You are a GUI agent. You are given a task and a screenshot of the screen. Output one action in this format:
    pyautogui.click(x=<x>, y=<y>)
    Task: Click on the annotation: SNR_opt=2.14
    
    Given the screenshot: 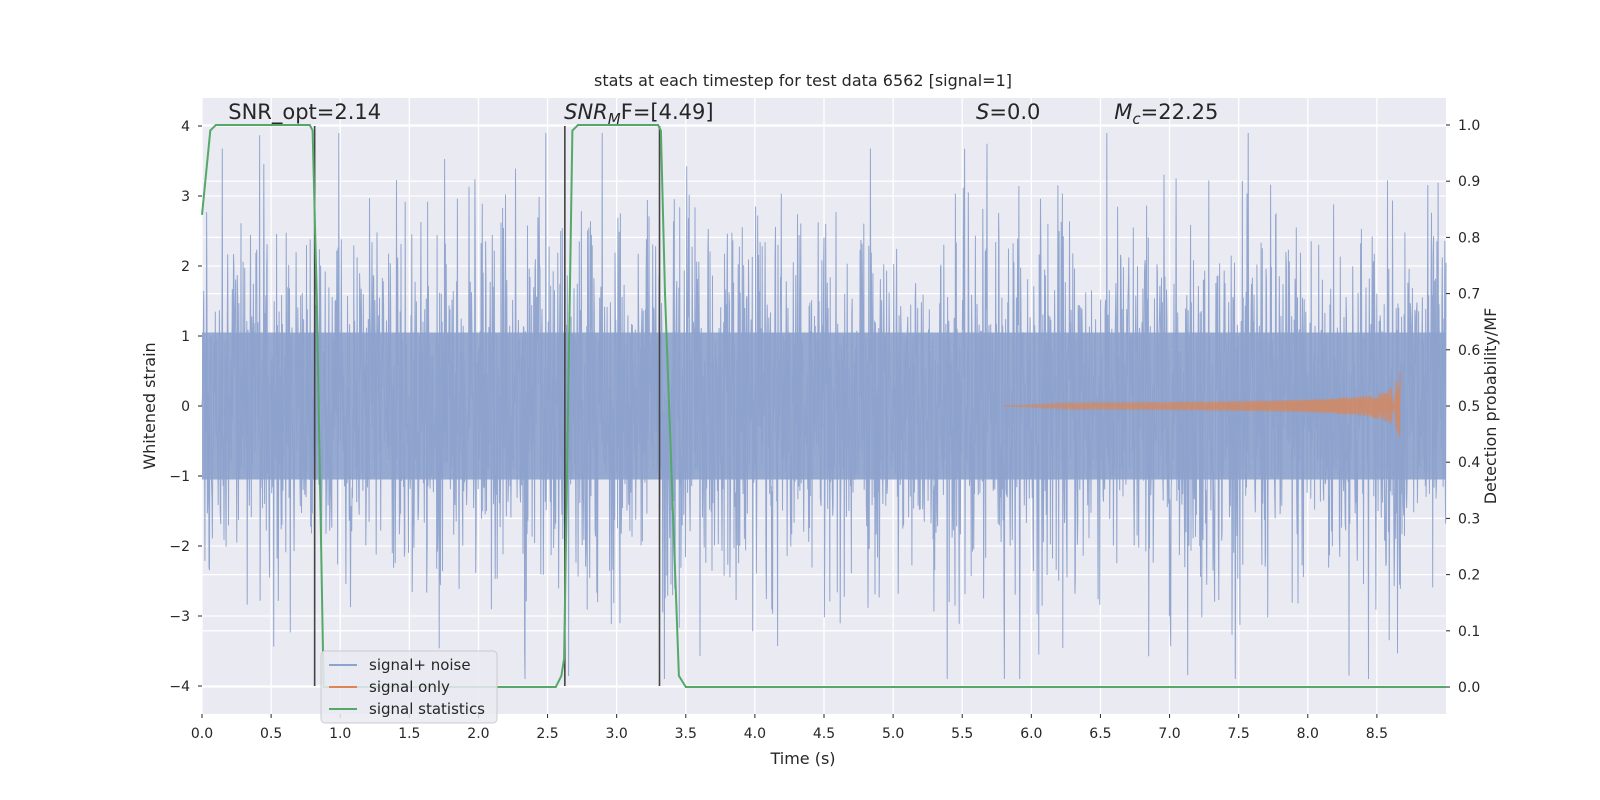 What is the action you would take?
    pyautogui.click(x=304, y=112)
    